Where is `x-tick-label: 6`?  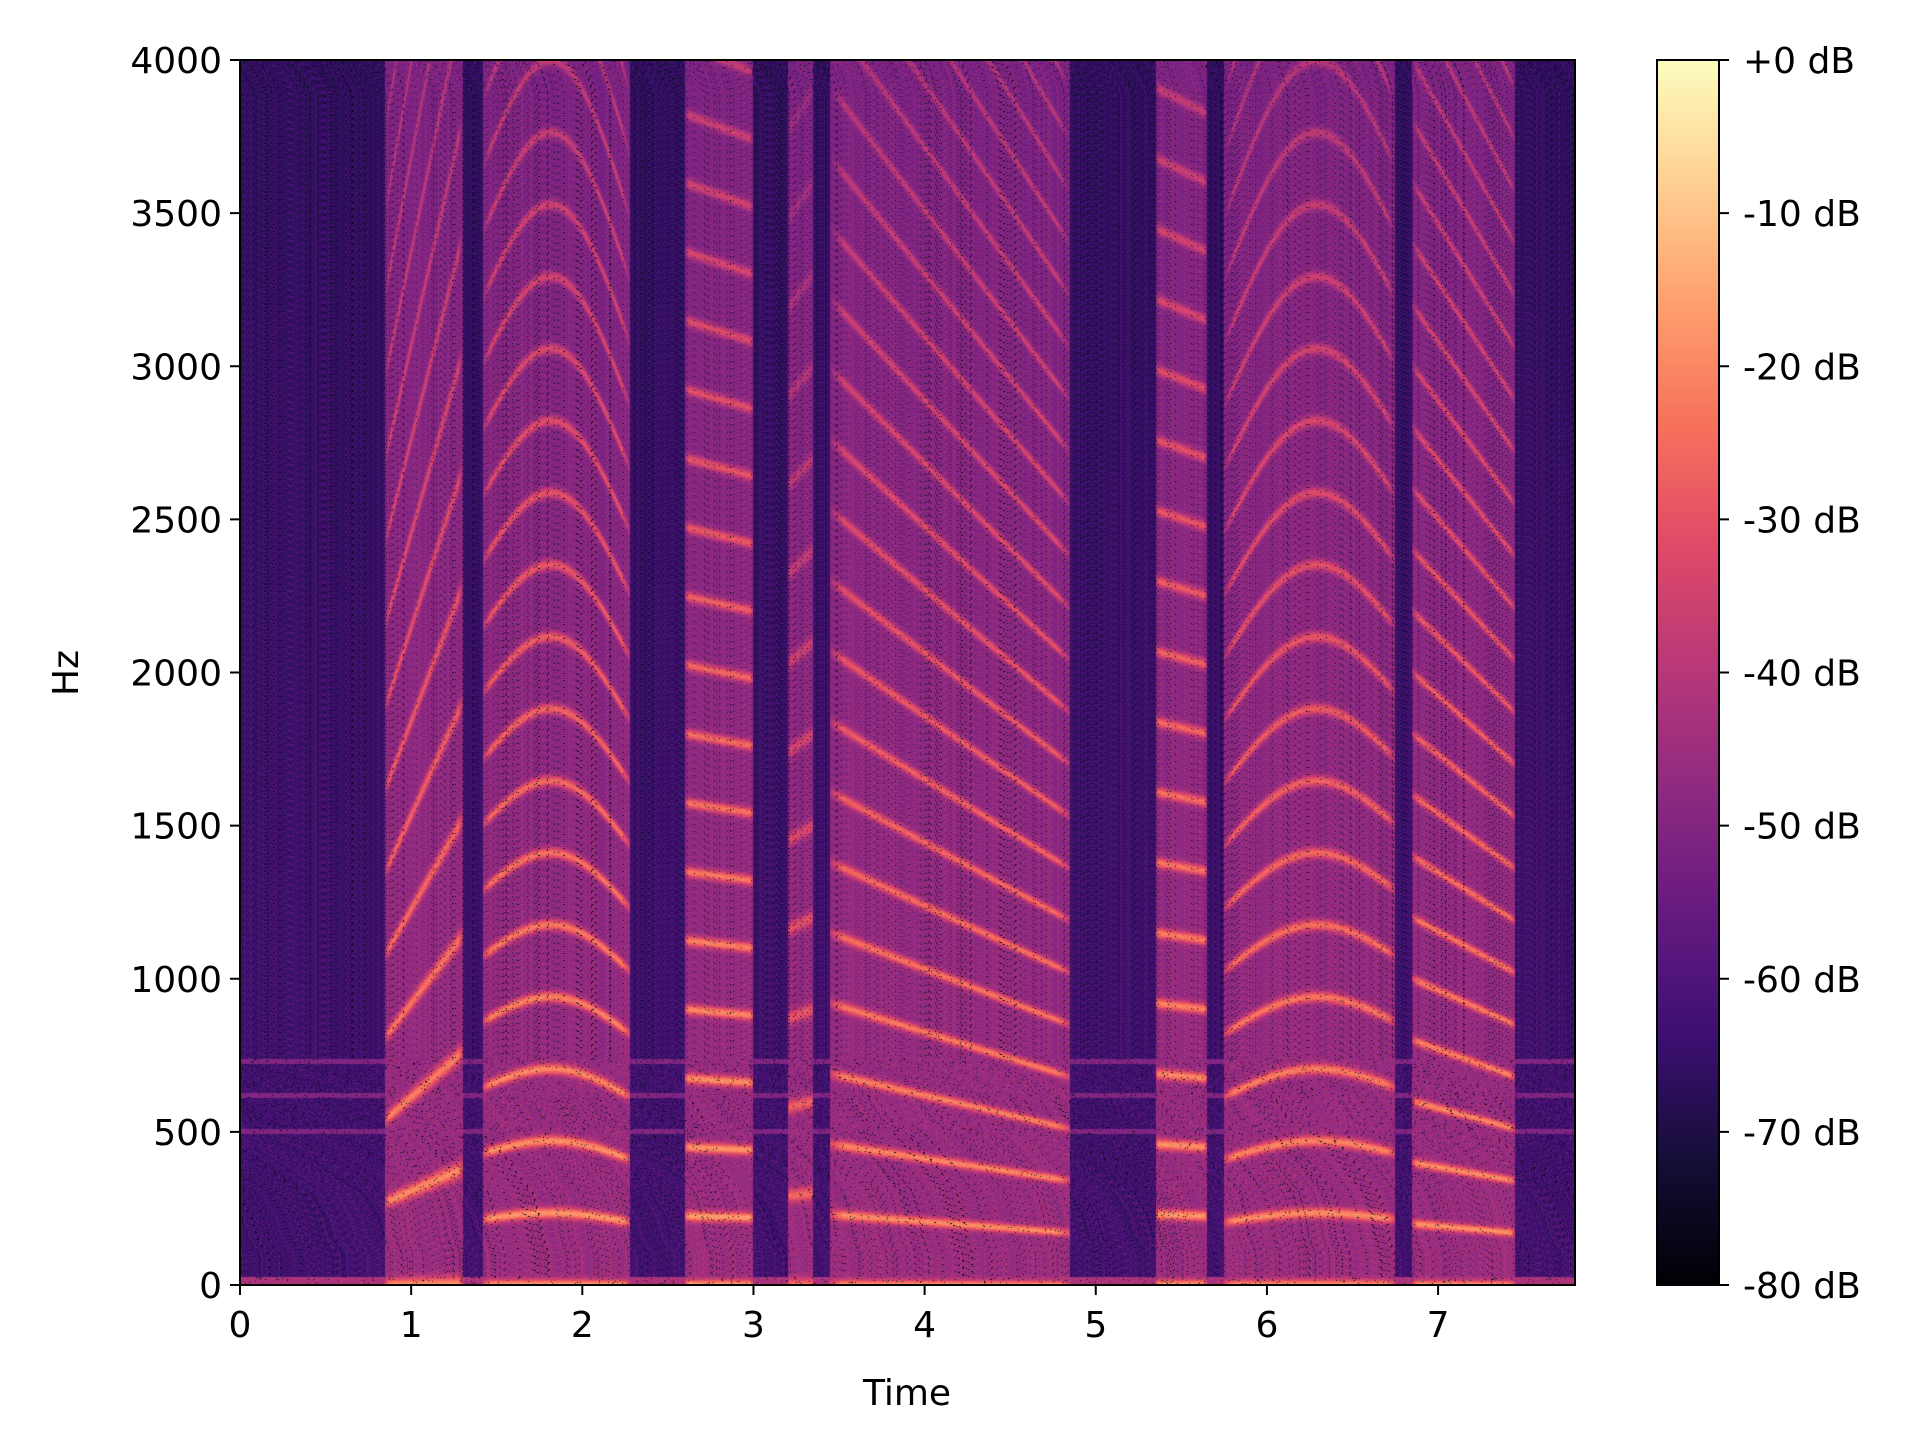
x-tick-label: 6 is located at coordinates (1266, 1325).